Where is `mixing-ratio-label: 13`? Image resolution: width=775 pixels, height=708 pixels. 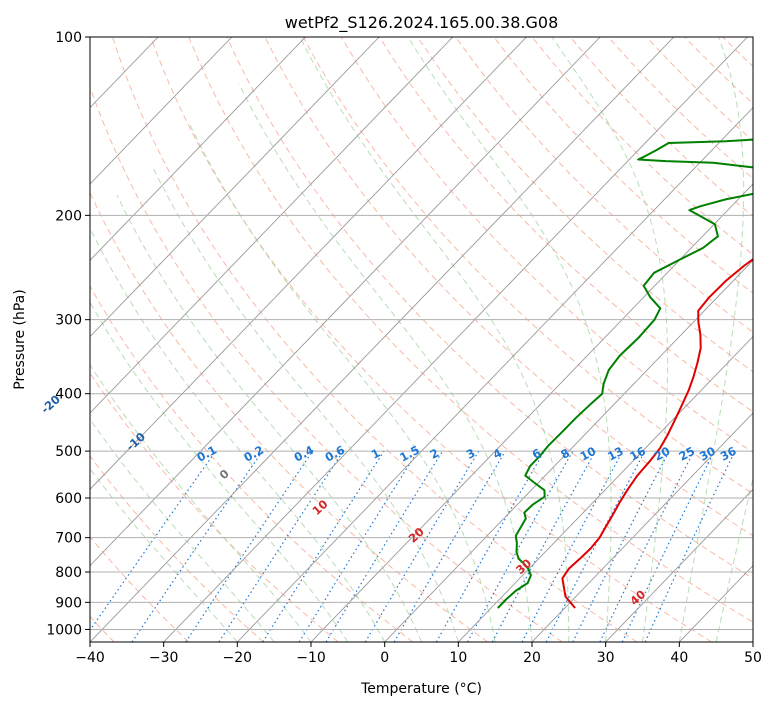
mixing-ratio-label: 13 is located at coordinates (615, 454).